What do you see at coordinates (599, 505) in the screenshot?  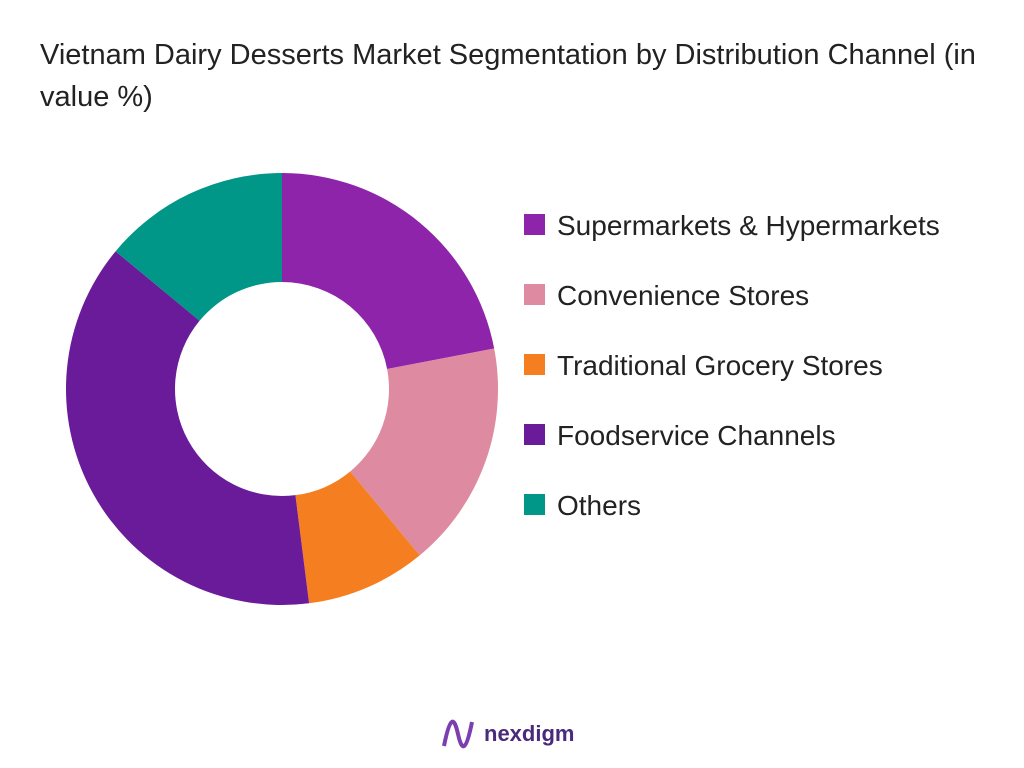 I see `legend-label: Others` at bounding box center [599, 505].